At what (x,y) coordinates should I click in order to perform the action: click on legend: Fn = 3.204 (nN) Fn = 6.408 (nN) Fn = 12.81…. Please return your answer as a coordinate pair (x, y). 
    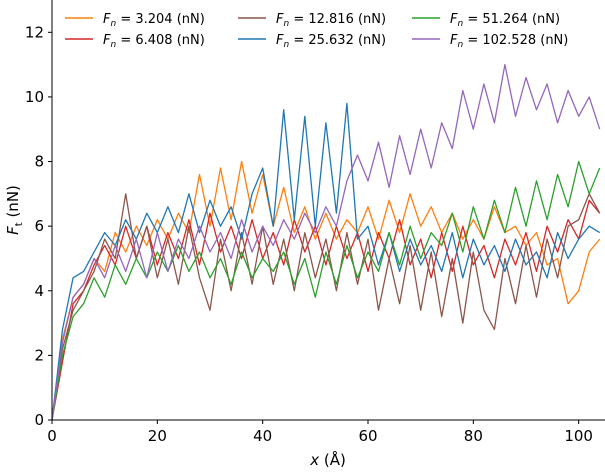
    Looking at the image, I should click on (312, 27).